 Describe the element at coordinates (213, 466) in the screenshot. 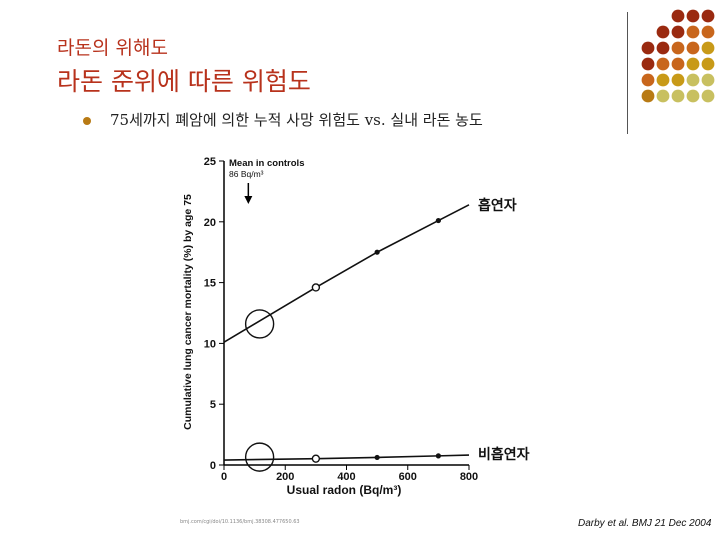

I see `y-tick-label: 0` at that location.